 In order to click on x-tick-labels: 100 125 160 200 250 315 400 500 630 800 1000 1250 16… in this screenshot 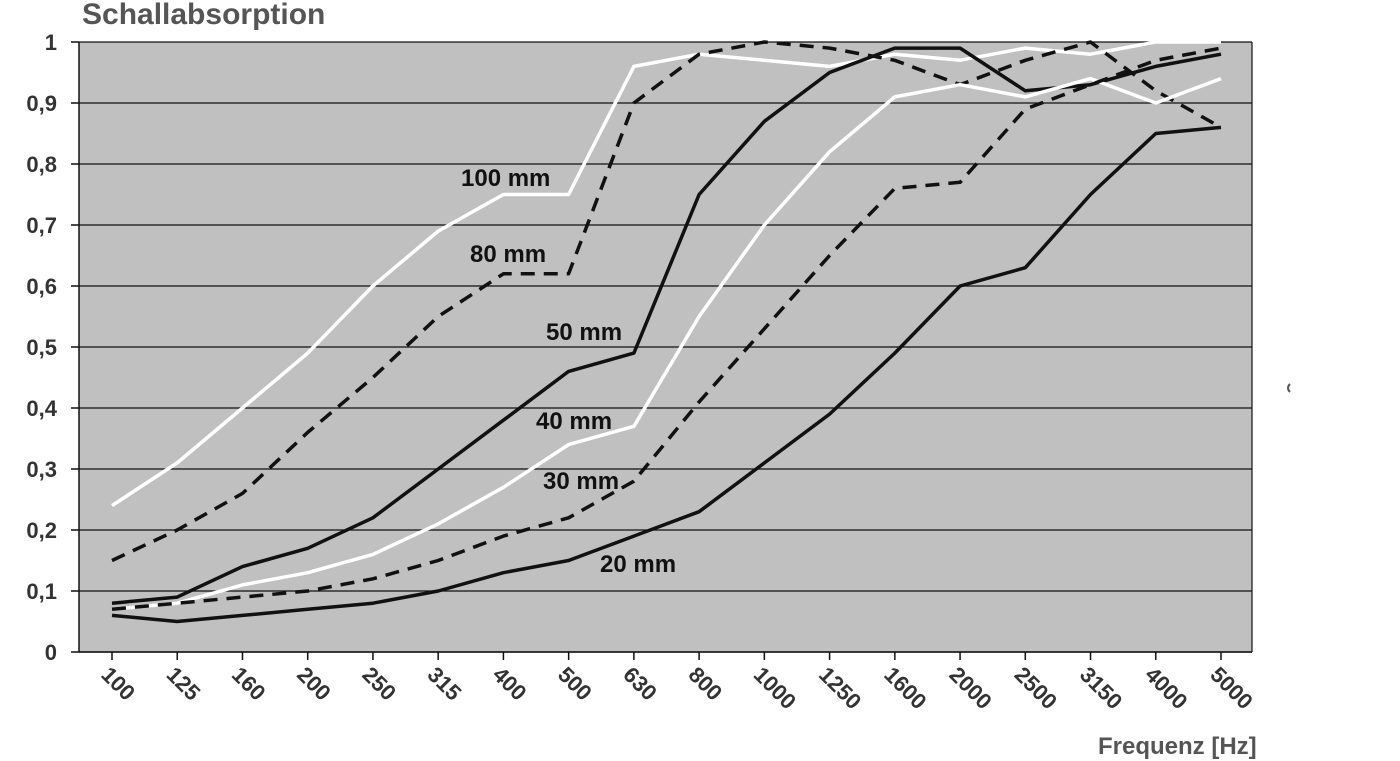, I will do `click(677, 683)`.